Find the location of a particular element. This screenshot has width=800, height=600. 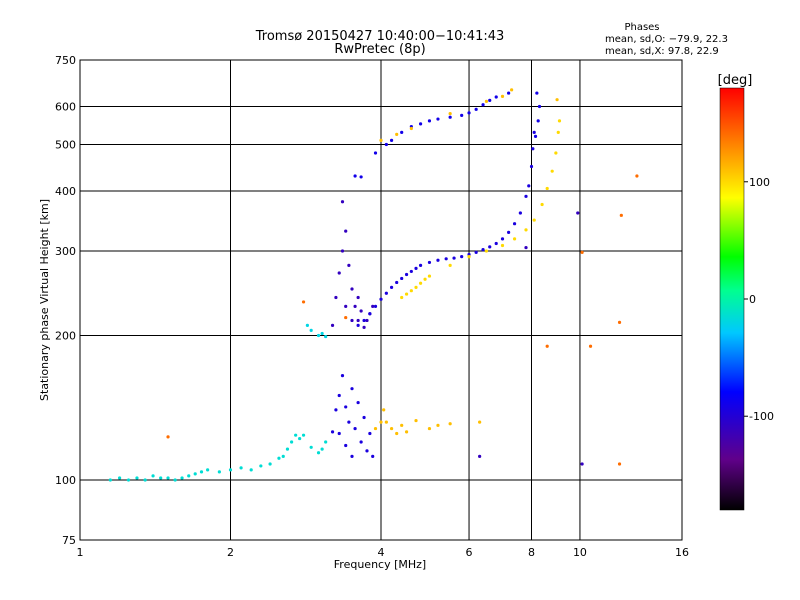

y-tick-label: 300 is located at coordinates (65, 251).